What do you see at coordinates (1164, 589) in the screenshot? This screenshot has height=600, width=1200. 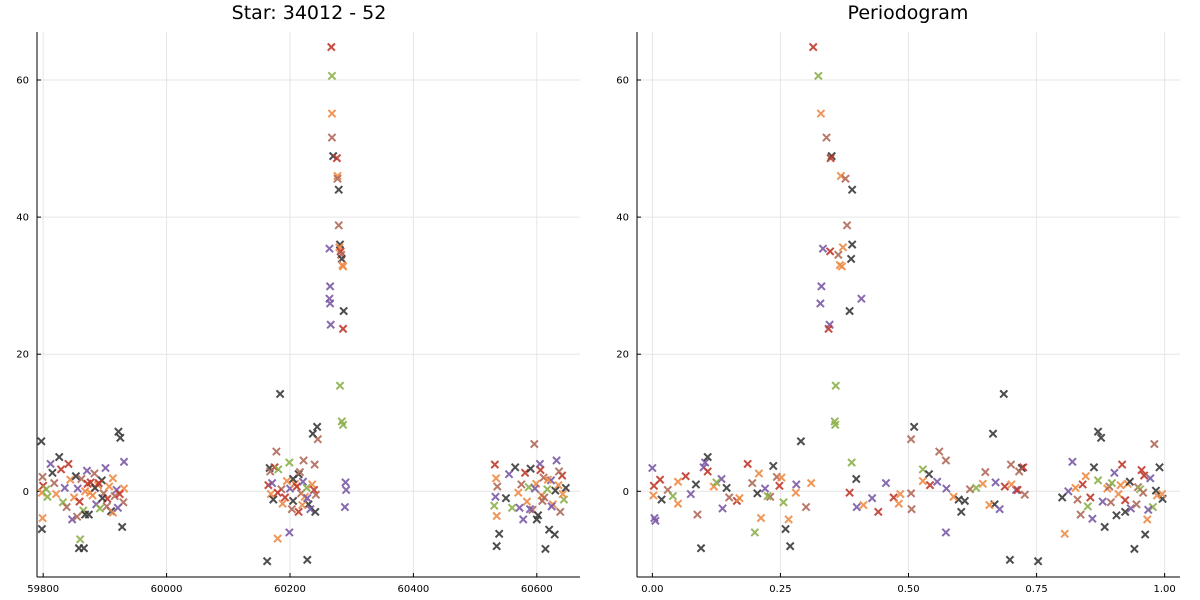 I see `x-tick-label: 1.00` at bounding box center [1164, 589].